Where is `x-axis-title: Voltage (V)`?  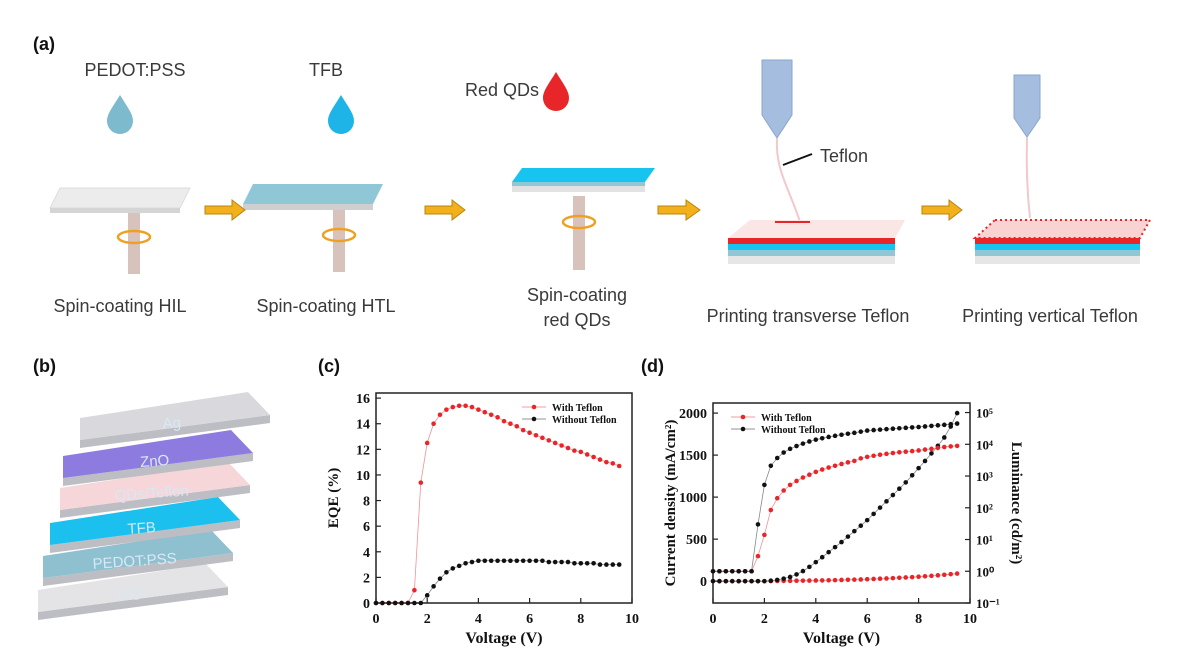 x-axis-title: Voltage (V) is located at coordinates (503, 638).